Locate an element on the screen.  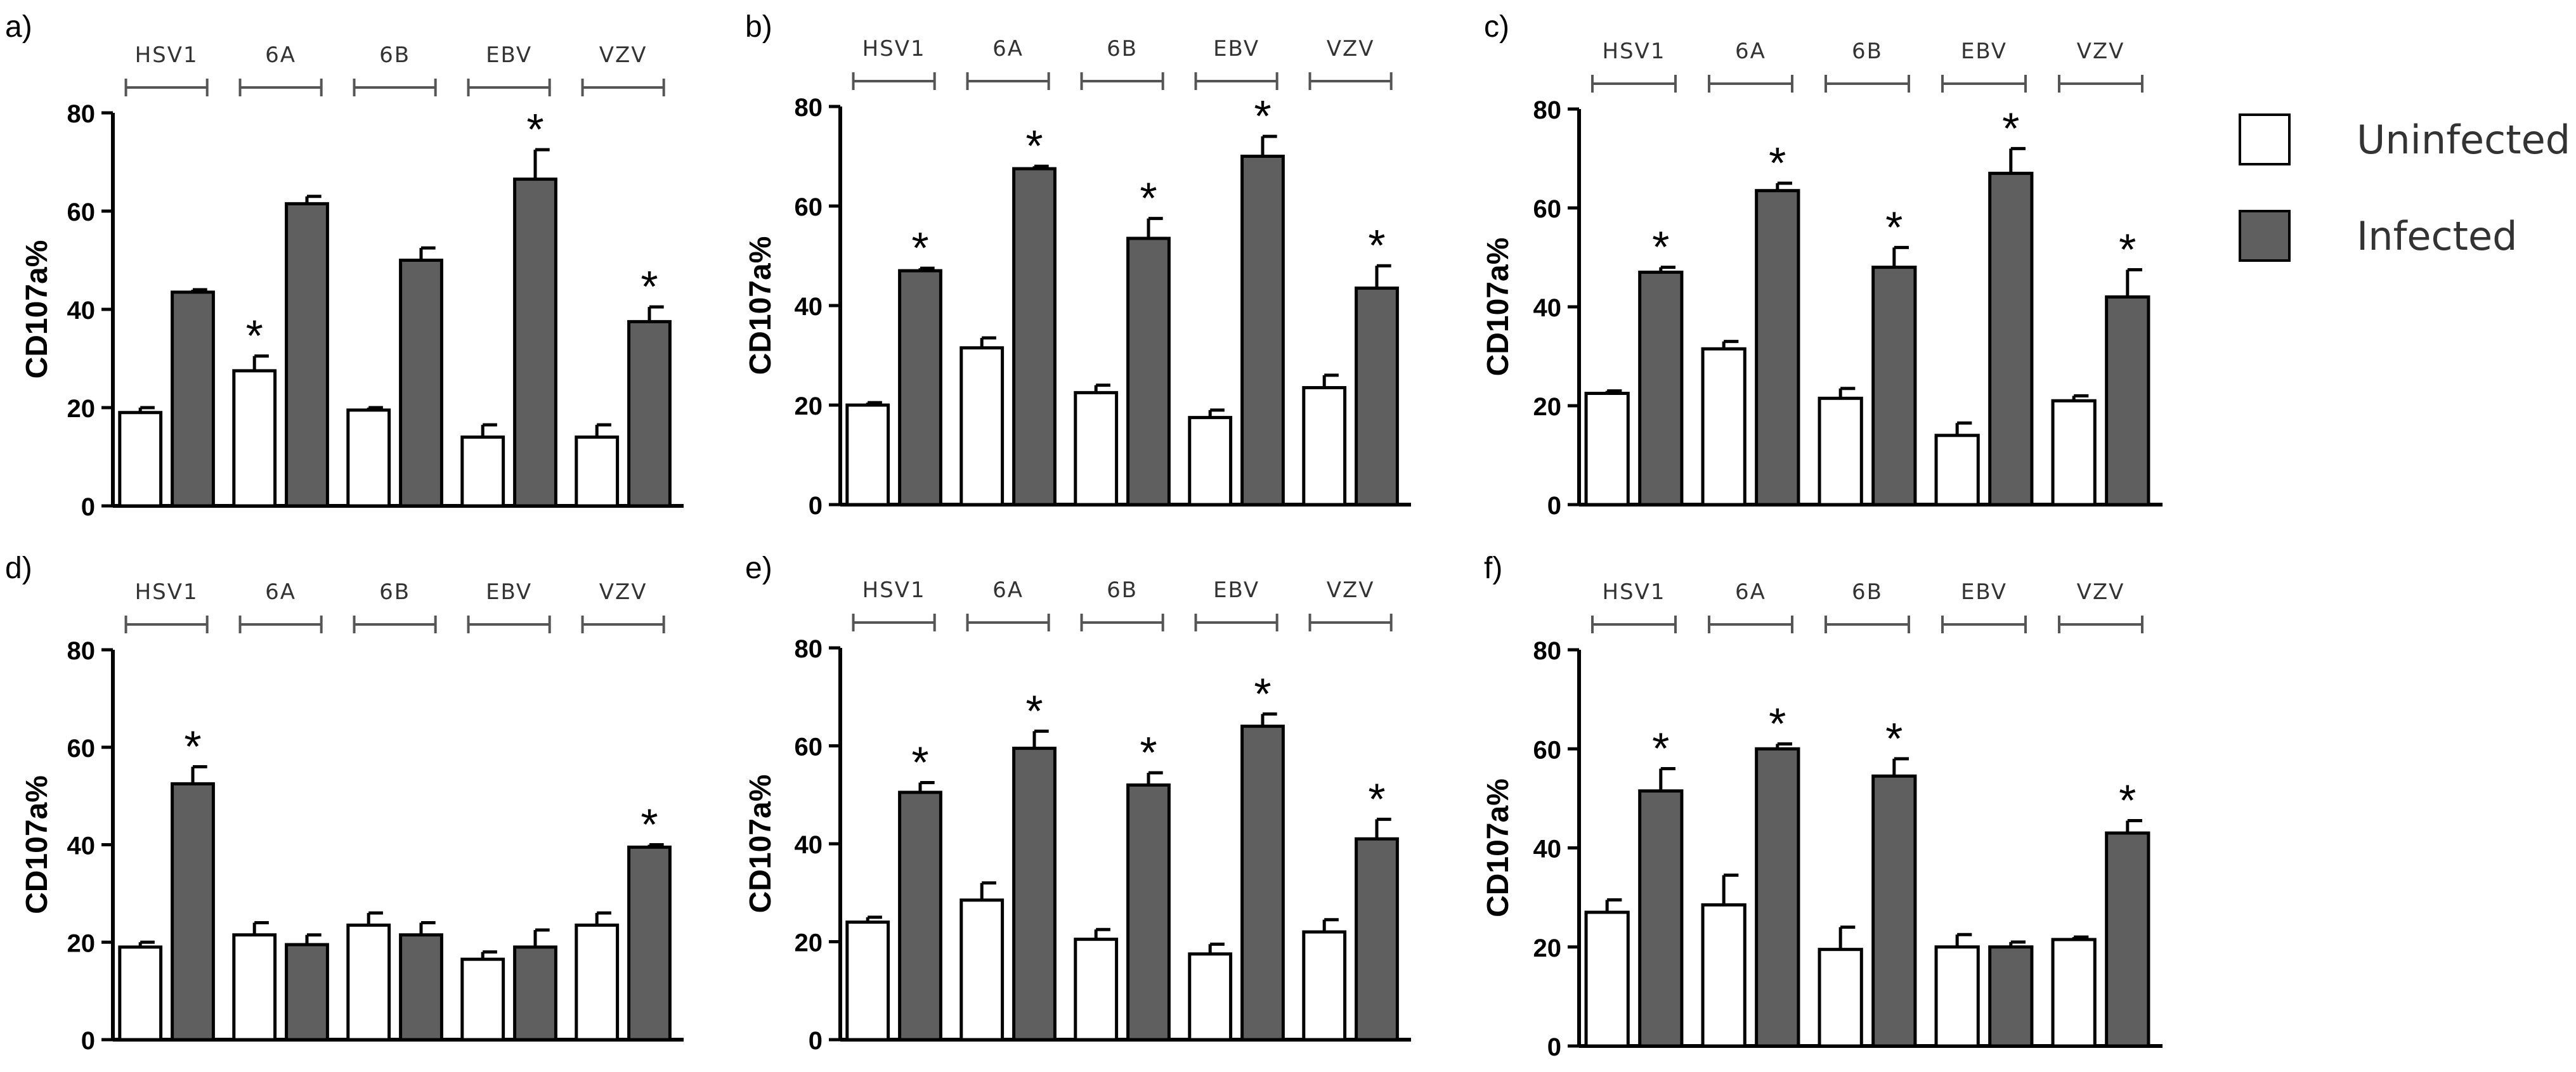
panel-label: b) is located at coordinates (758, 27).